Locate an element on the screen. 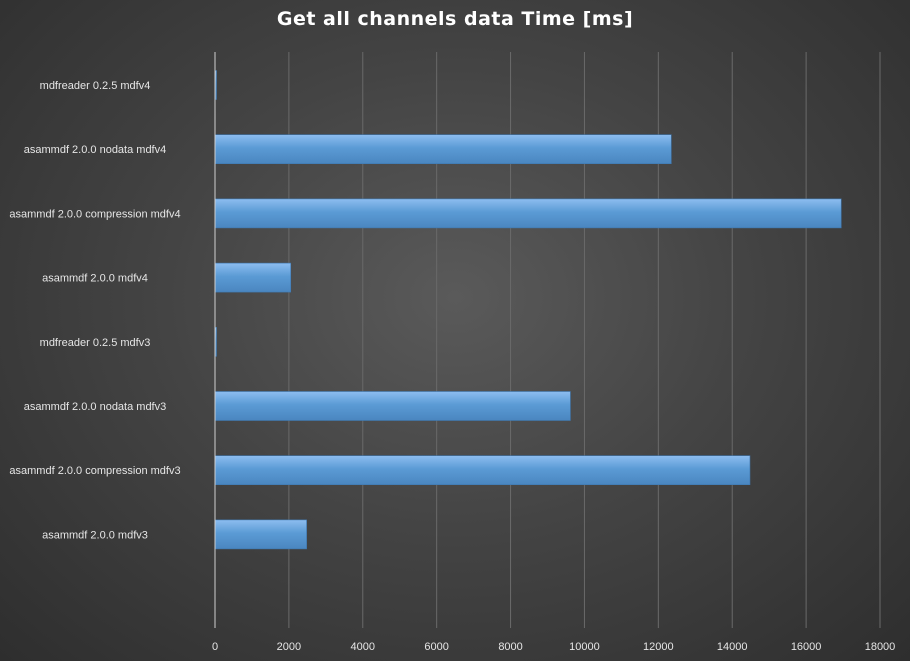  category-label: asammdf 2.0.0 nodata mdfv4 is located at coordinates (95, 150).